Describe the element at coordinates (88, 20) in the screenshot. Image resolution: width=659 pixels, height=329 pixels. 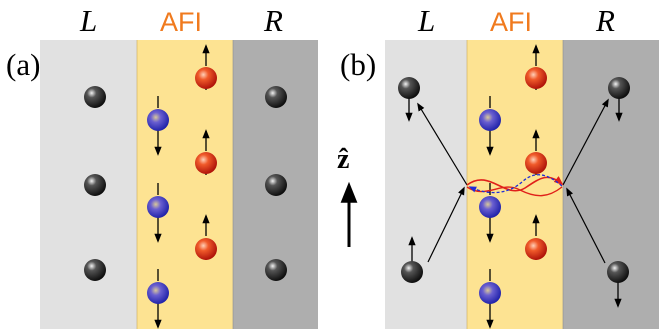
I see `panel-a-left-label: L` at that location.